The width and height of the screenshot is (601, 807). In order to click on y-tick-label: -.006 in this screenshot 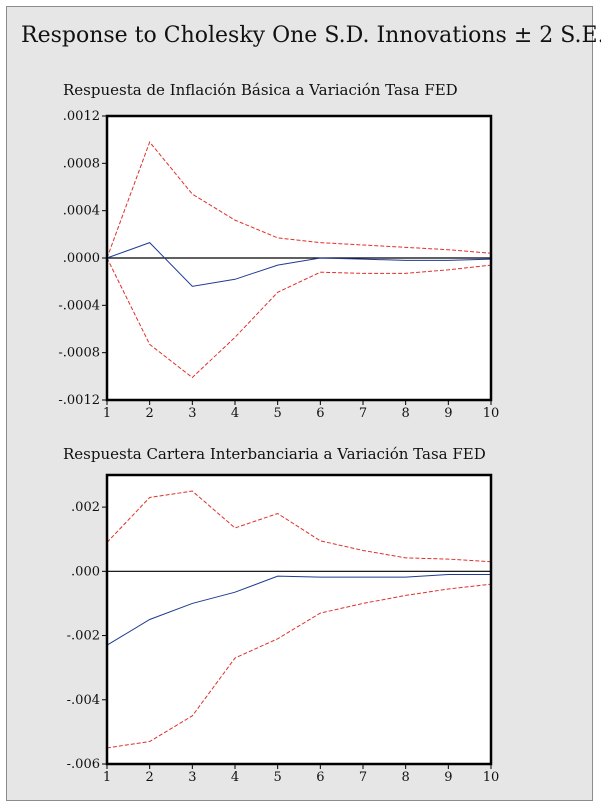, I will do `click(83, 764)`.